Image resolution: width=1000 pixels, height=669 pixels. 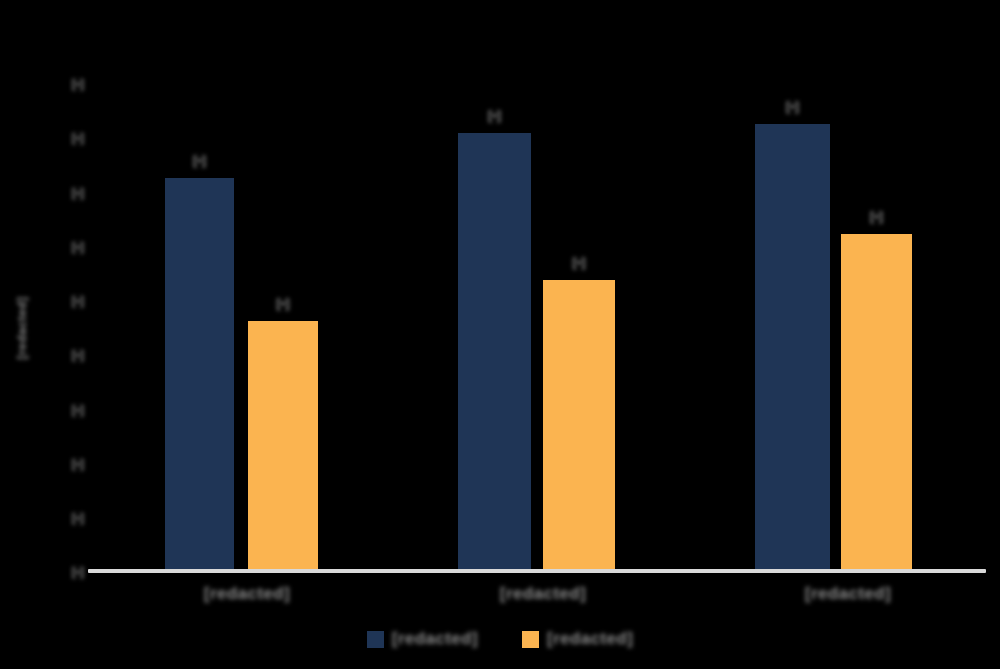 What do you see at coordinates (792, 335) in the screenshot?
I see `bar-series-a-cat-2: [•]` at bounding box center [792, 335].